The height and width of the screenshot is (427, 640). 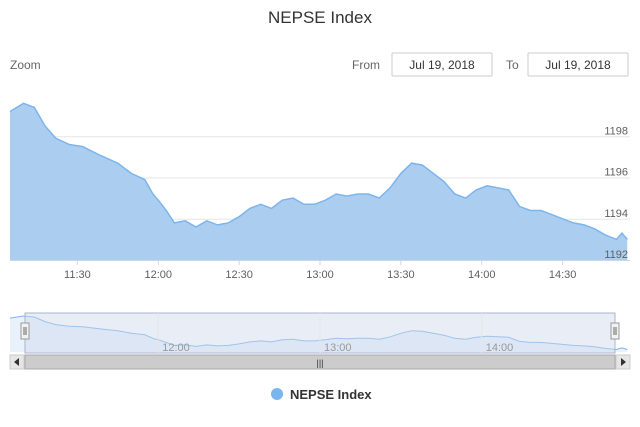 What do you see at coordinates (320, 275) in the screenshot?
I see `x-tick-label: 13:00` at bounding box center [320, 275].